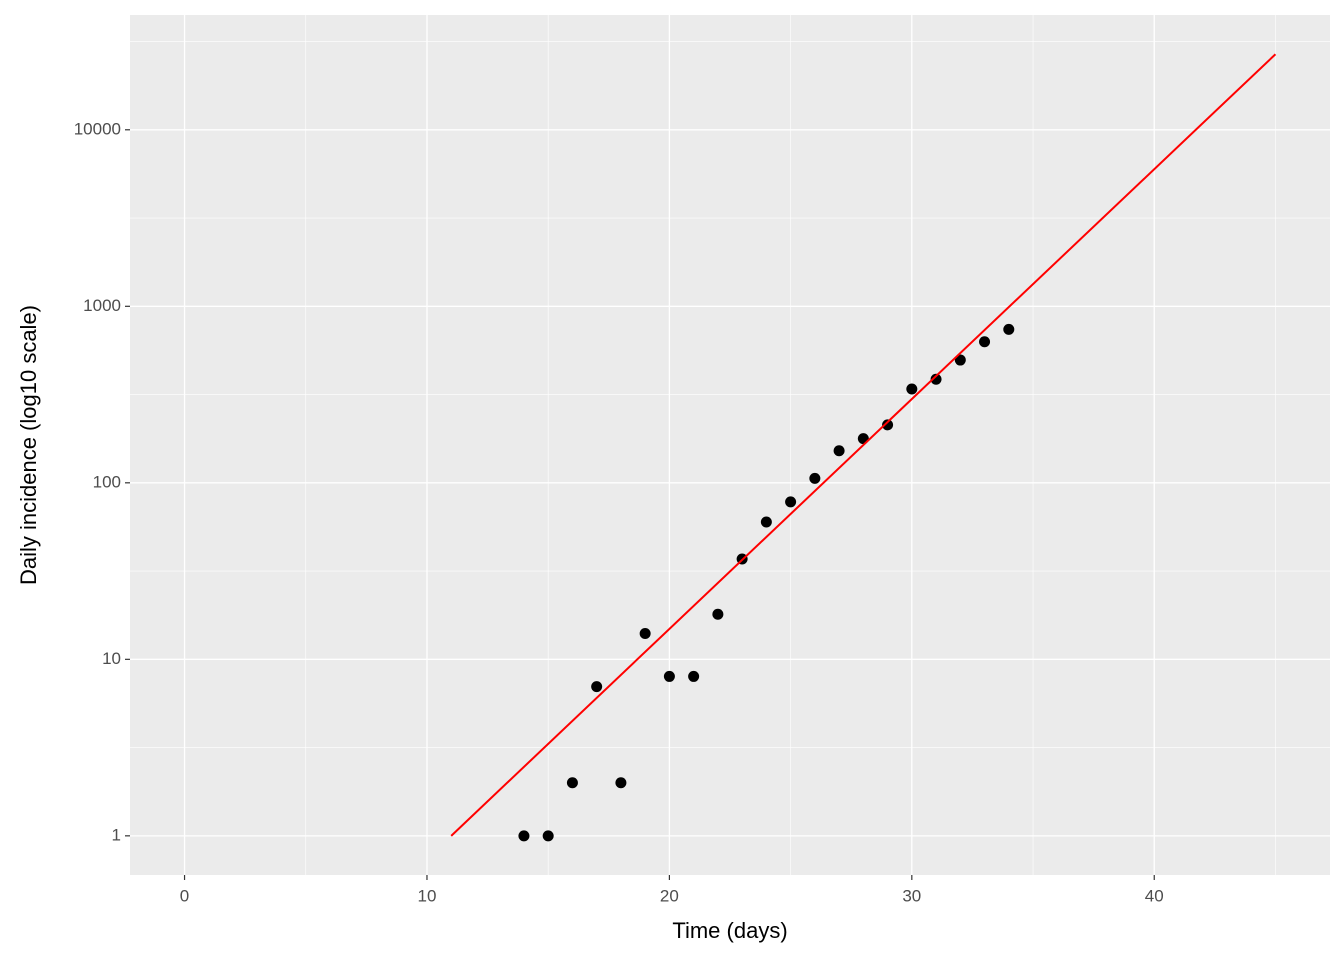 The height and width of the screenshot is (960, 1344). I want to click on y-tick-label: 100, so click(107, 481).